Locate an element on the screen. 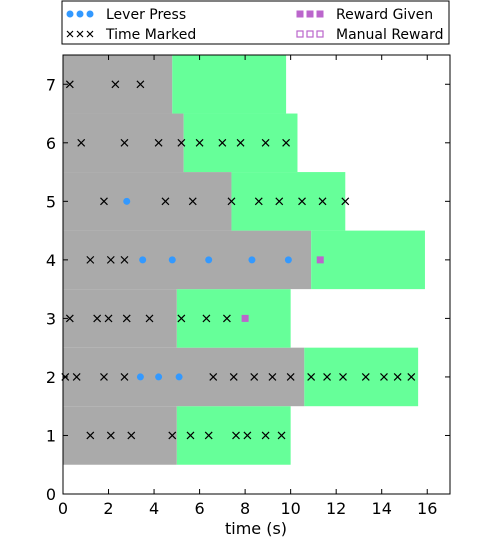 This screenshot has height=550, width=500. x-tick-label: 4 is located at coordinates (154, 508).